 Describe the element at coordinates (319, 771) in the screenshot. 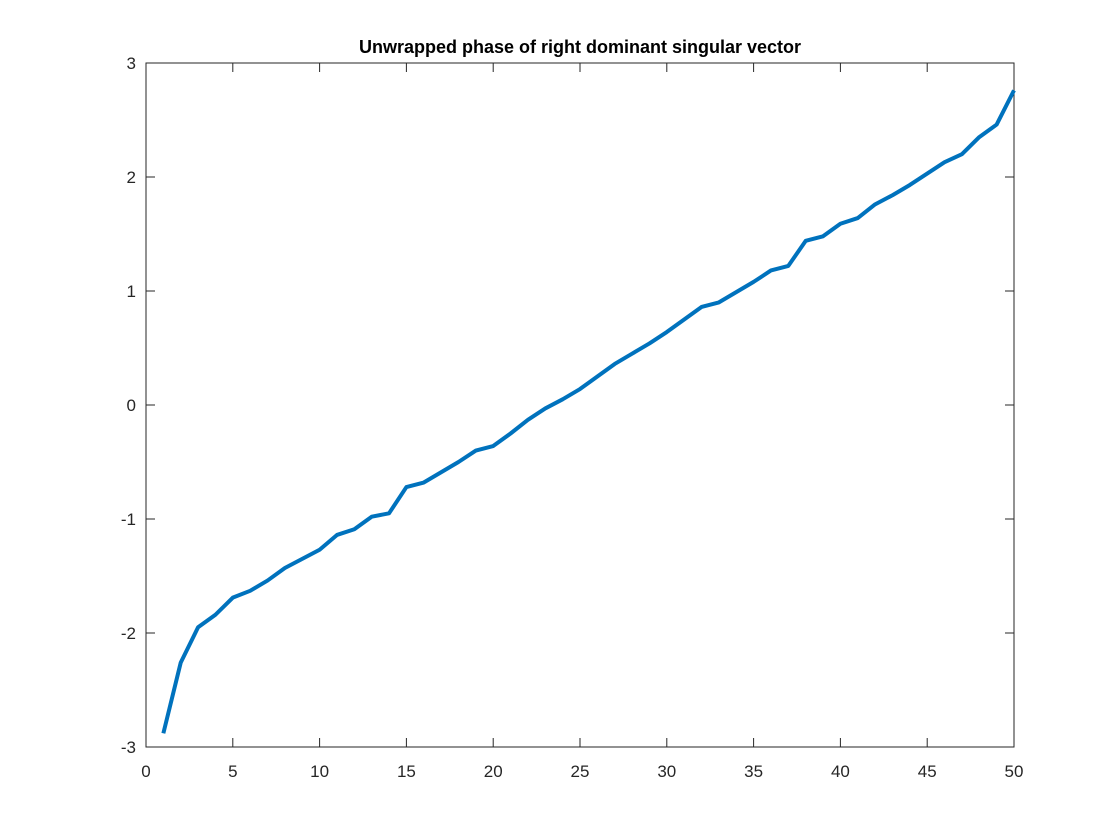

I see `x-tick-label: 10` at that location.